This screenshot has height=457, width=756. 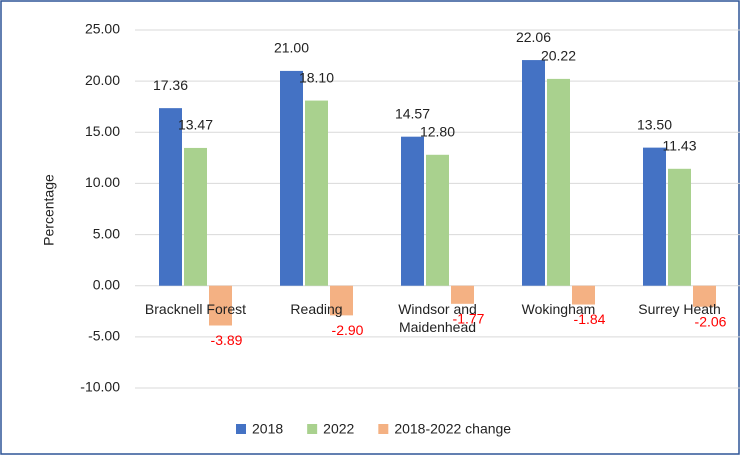 I want to click on y-tick-label: 20.00, so click(x=102, y=80).